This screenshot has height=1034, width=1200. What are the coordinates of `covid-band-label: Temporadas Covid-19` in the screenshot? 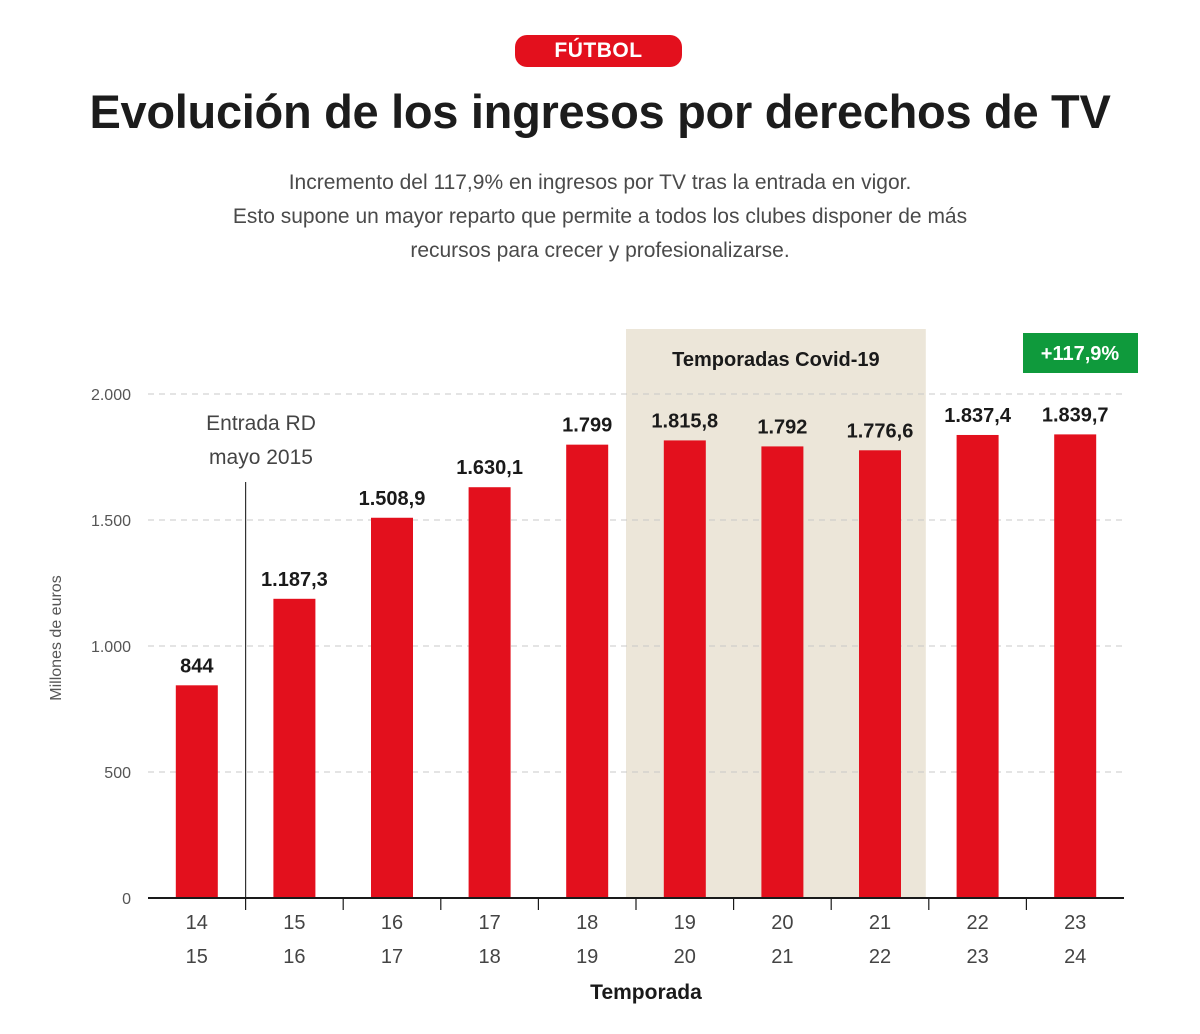 It's located at (775, 360).